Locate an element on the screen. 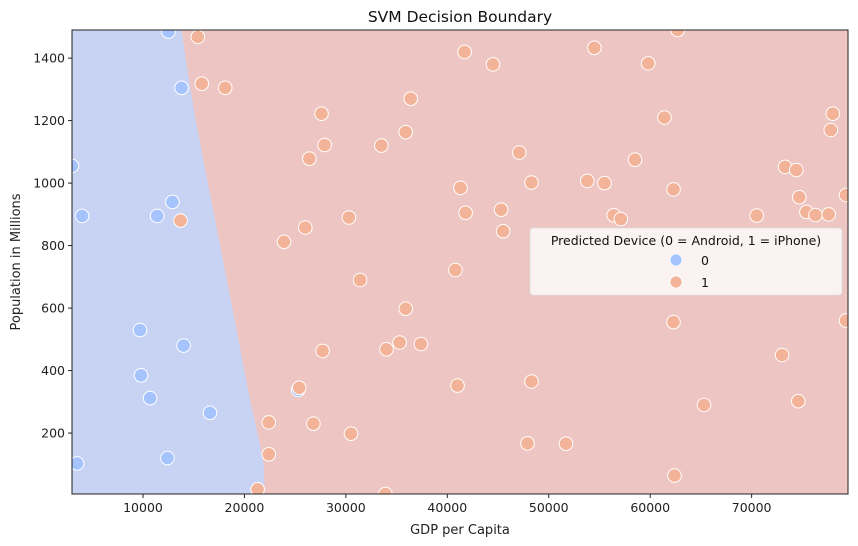 The width and height of the screenshot is (858, 546). x-tick-label: 30000 is located at coordinates (346, 507).